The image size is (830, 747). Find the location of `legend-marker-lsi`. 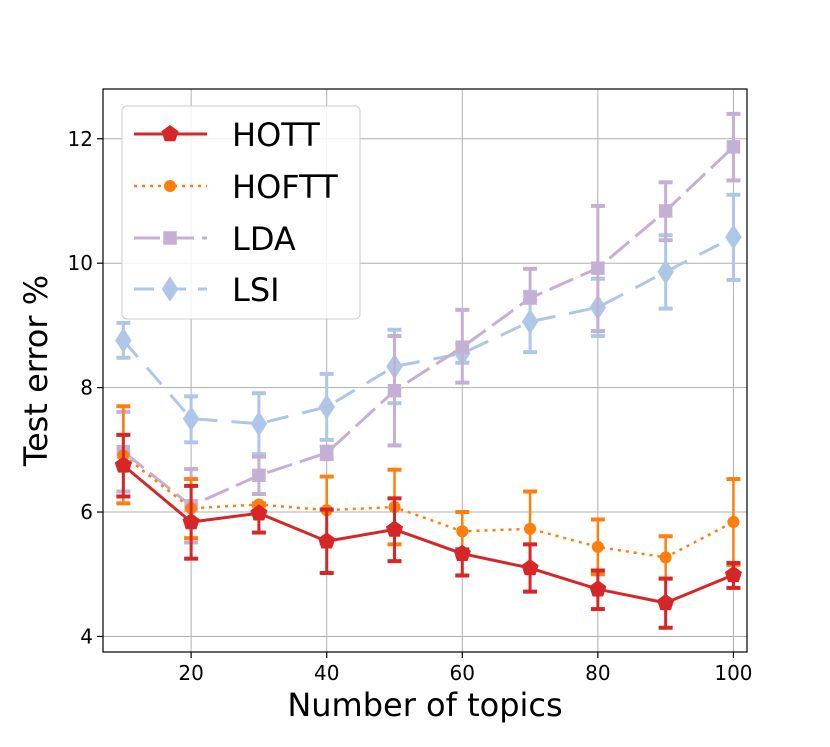

legend-marker-lsi is located at coordinates (170, 289).